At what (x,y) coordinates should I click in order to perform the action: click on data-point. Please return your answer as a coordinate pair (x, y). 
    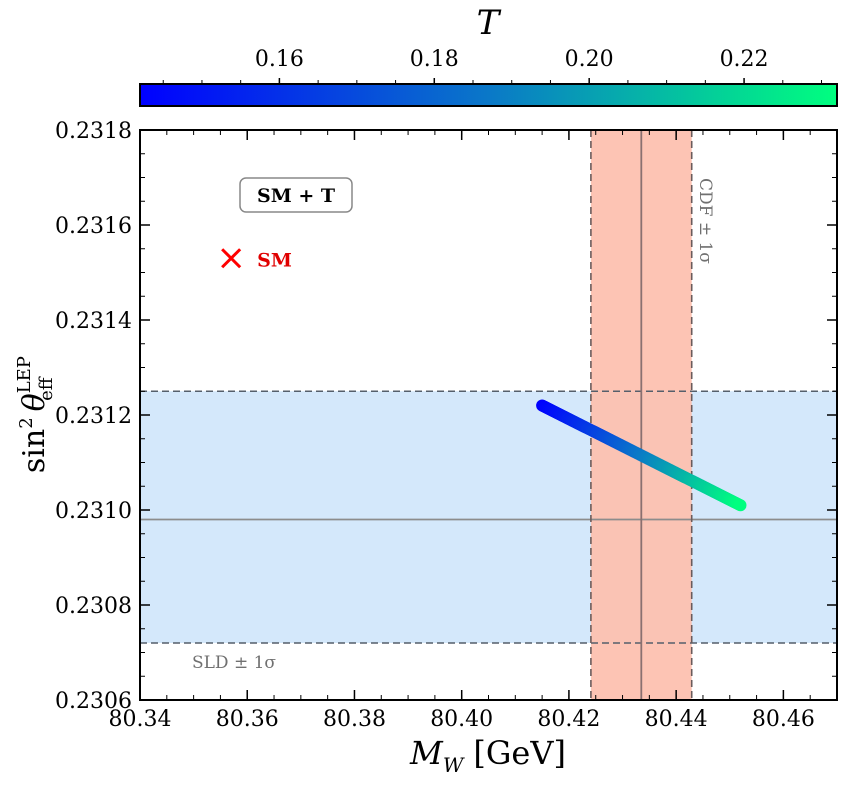
    Looking at the image, I should click on (740, 505).